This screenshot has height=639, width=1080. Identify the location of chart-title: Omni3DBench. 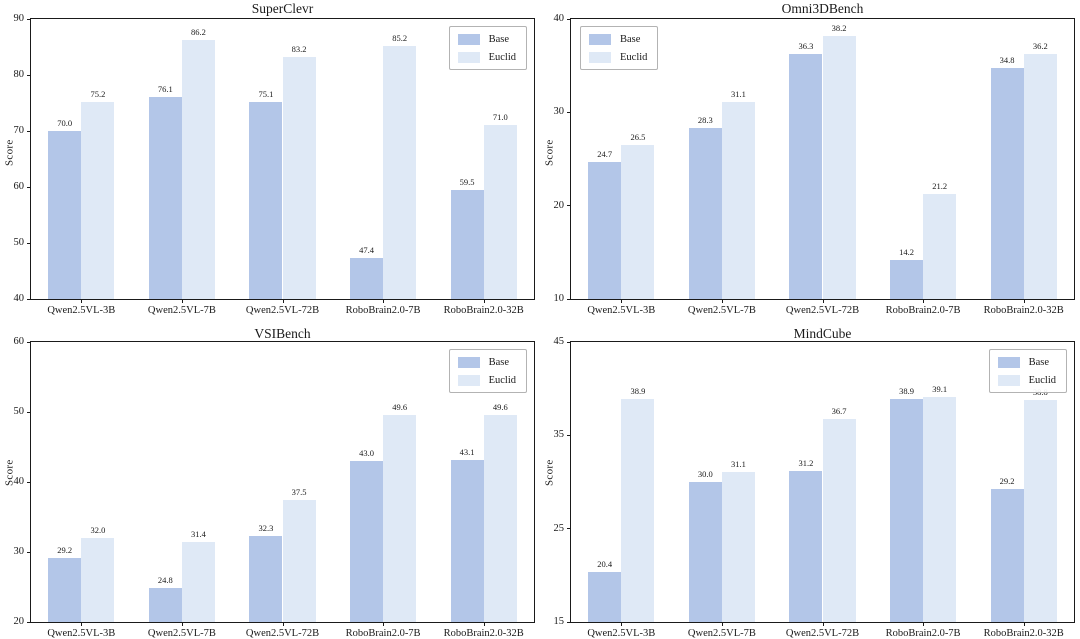
(822, 8).